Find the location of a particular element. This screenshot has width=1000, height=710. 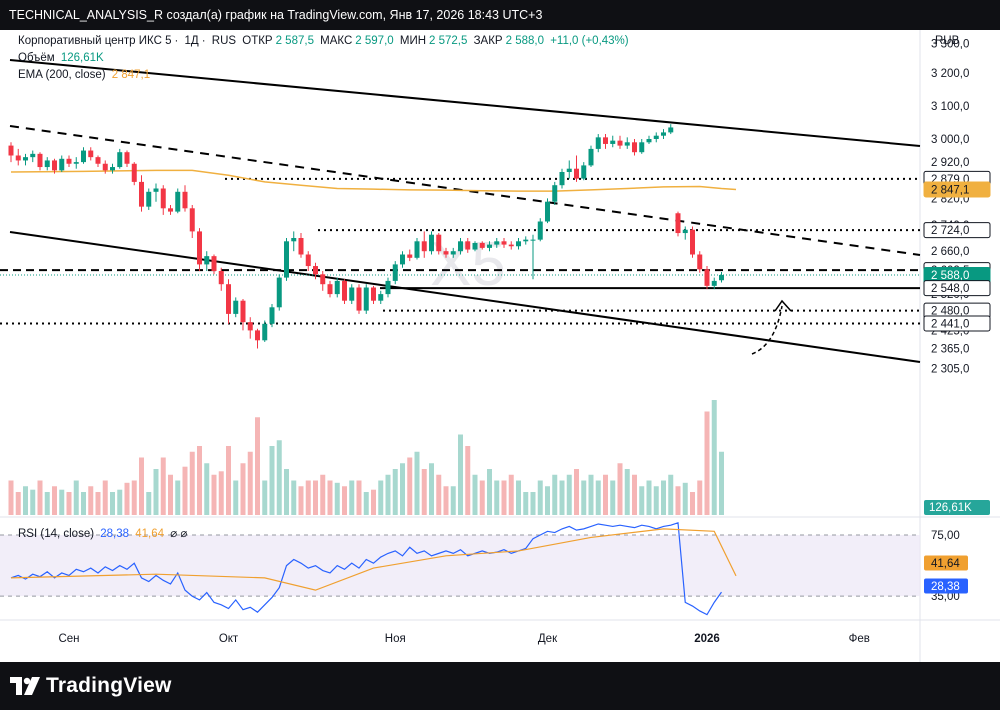

ema-line is located at coordinates (373, 180).